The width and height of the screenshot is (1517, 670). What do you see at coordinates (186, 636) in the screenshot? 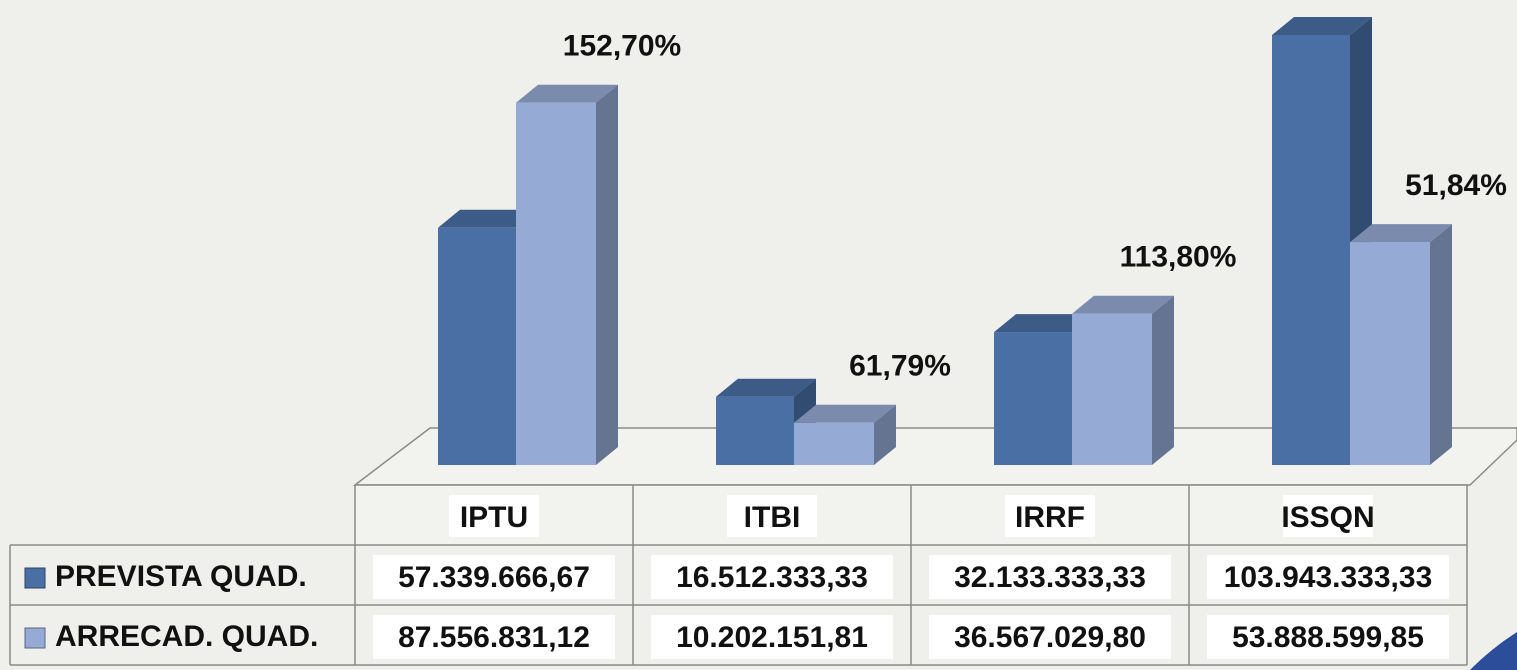
I see `legend-label: ARRECAD. QUAD.` at bounding box center [186, 636].